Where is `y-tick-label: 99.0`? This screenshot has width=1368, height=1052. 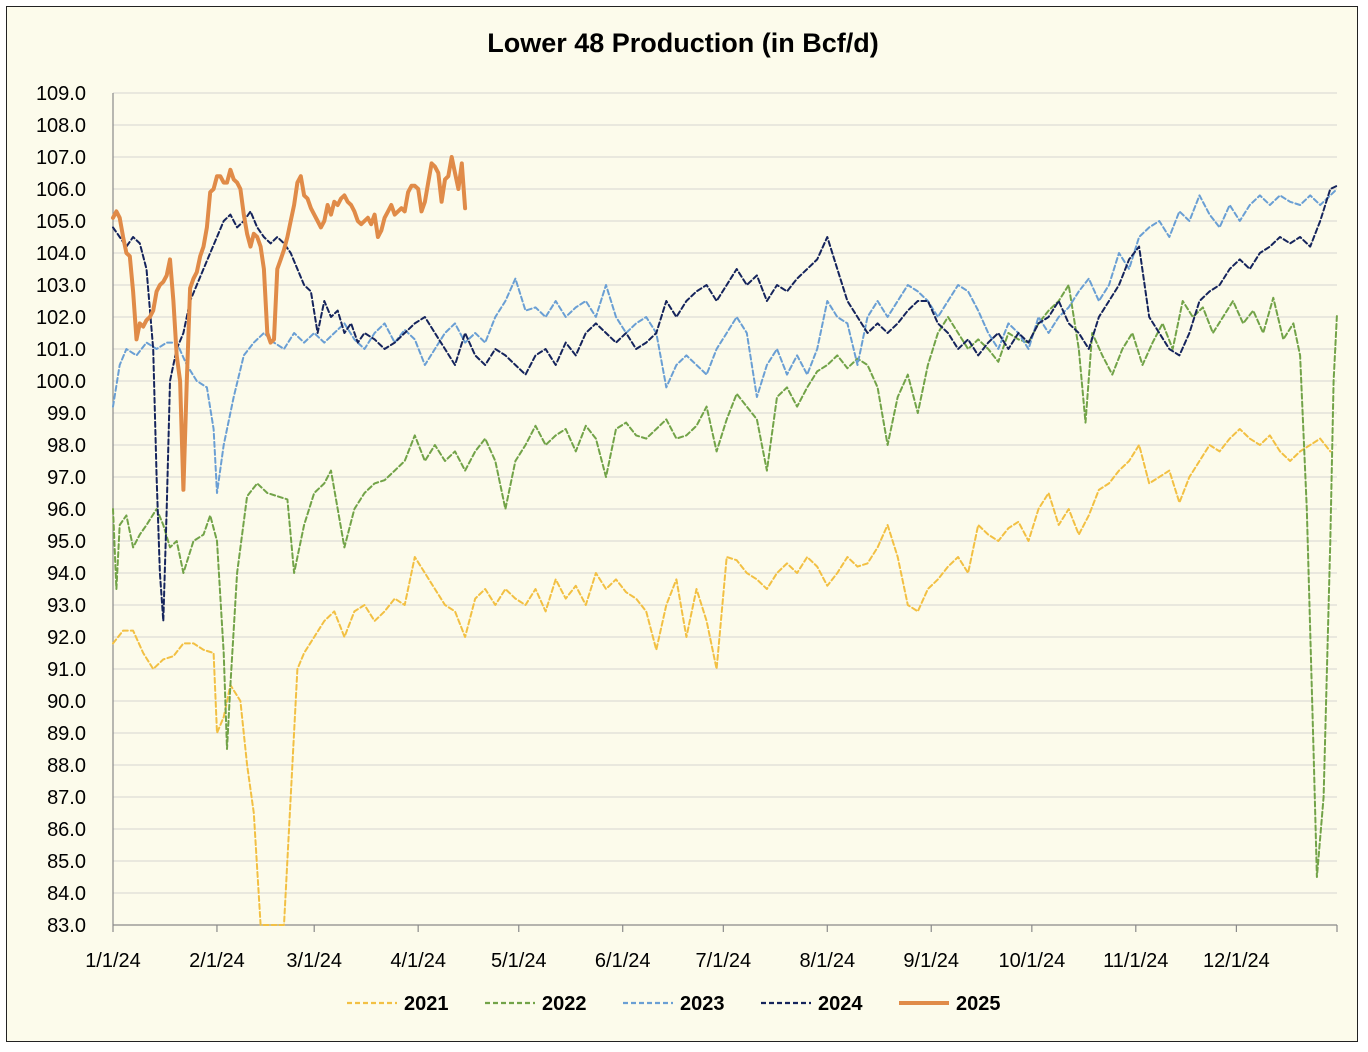 y-tick-label: 99.0 is located at coordinates (66, 414).